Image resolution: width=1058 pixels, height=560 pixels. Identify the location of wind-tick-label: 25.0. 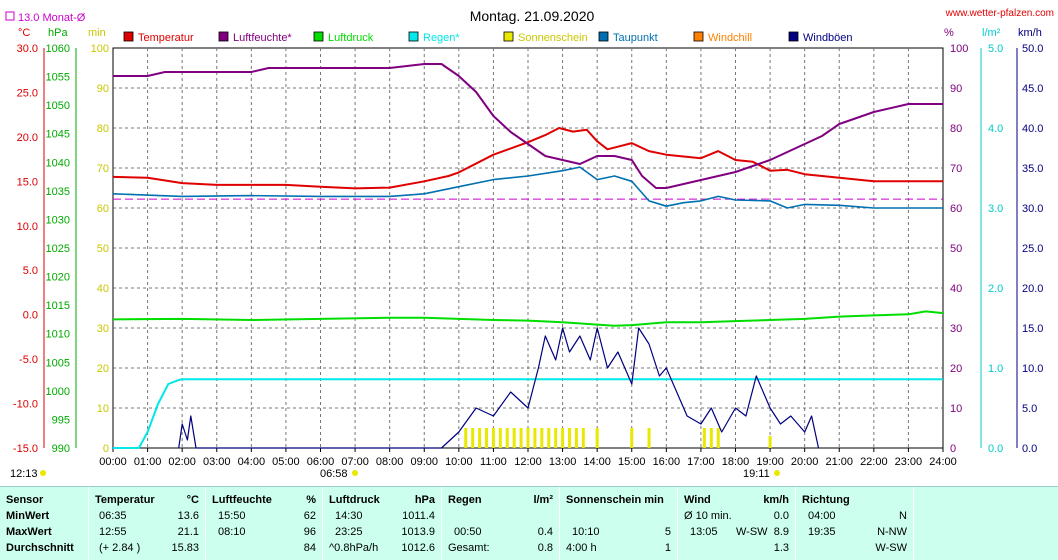
(1032, 249).